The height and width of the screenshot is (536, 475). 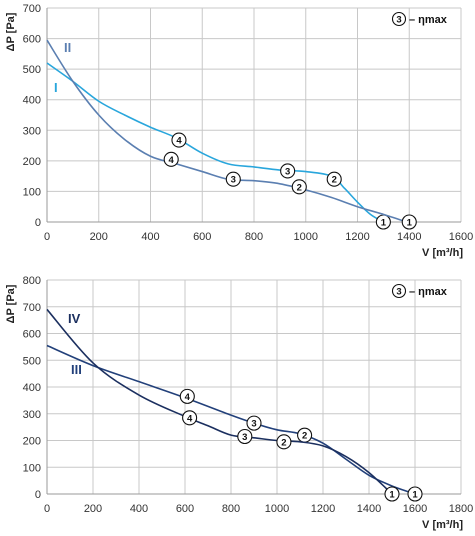 I want to click on y-tick-label: 500, so click(x=32, y=361).